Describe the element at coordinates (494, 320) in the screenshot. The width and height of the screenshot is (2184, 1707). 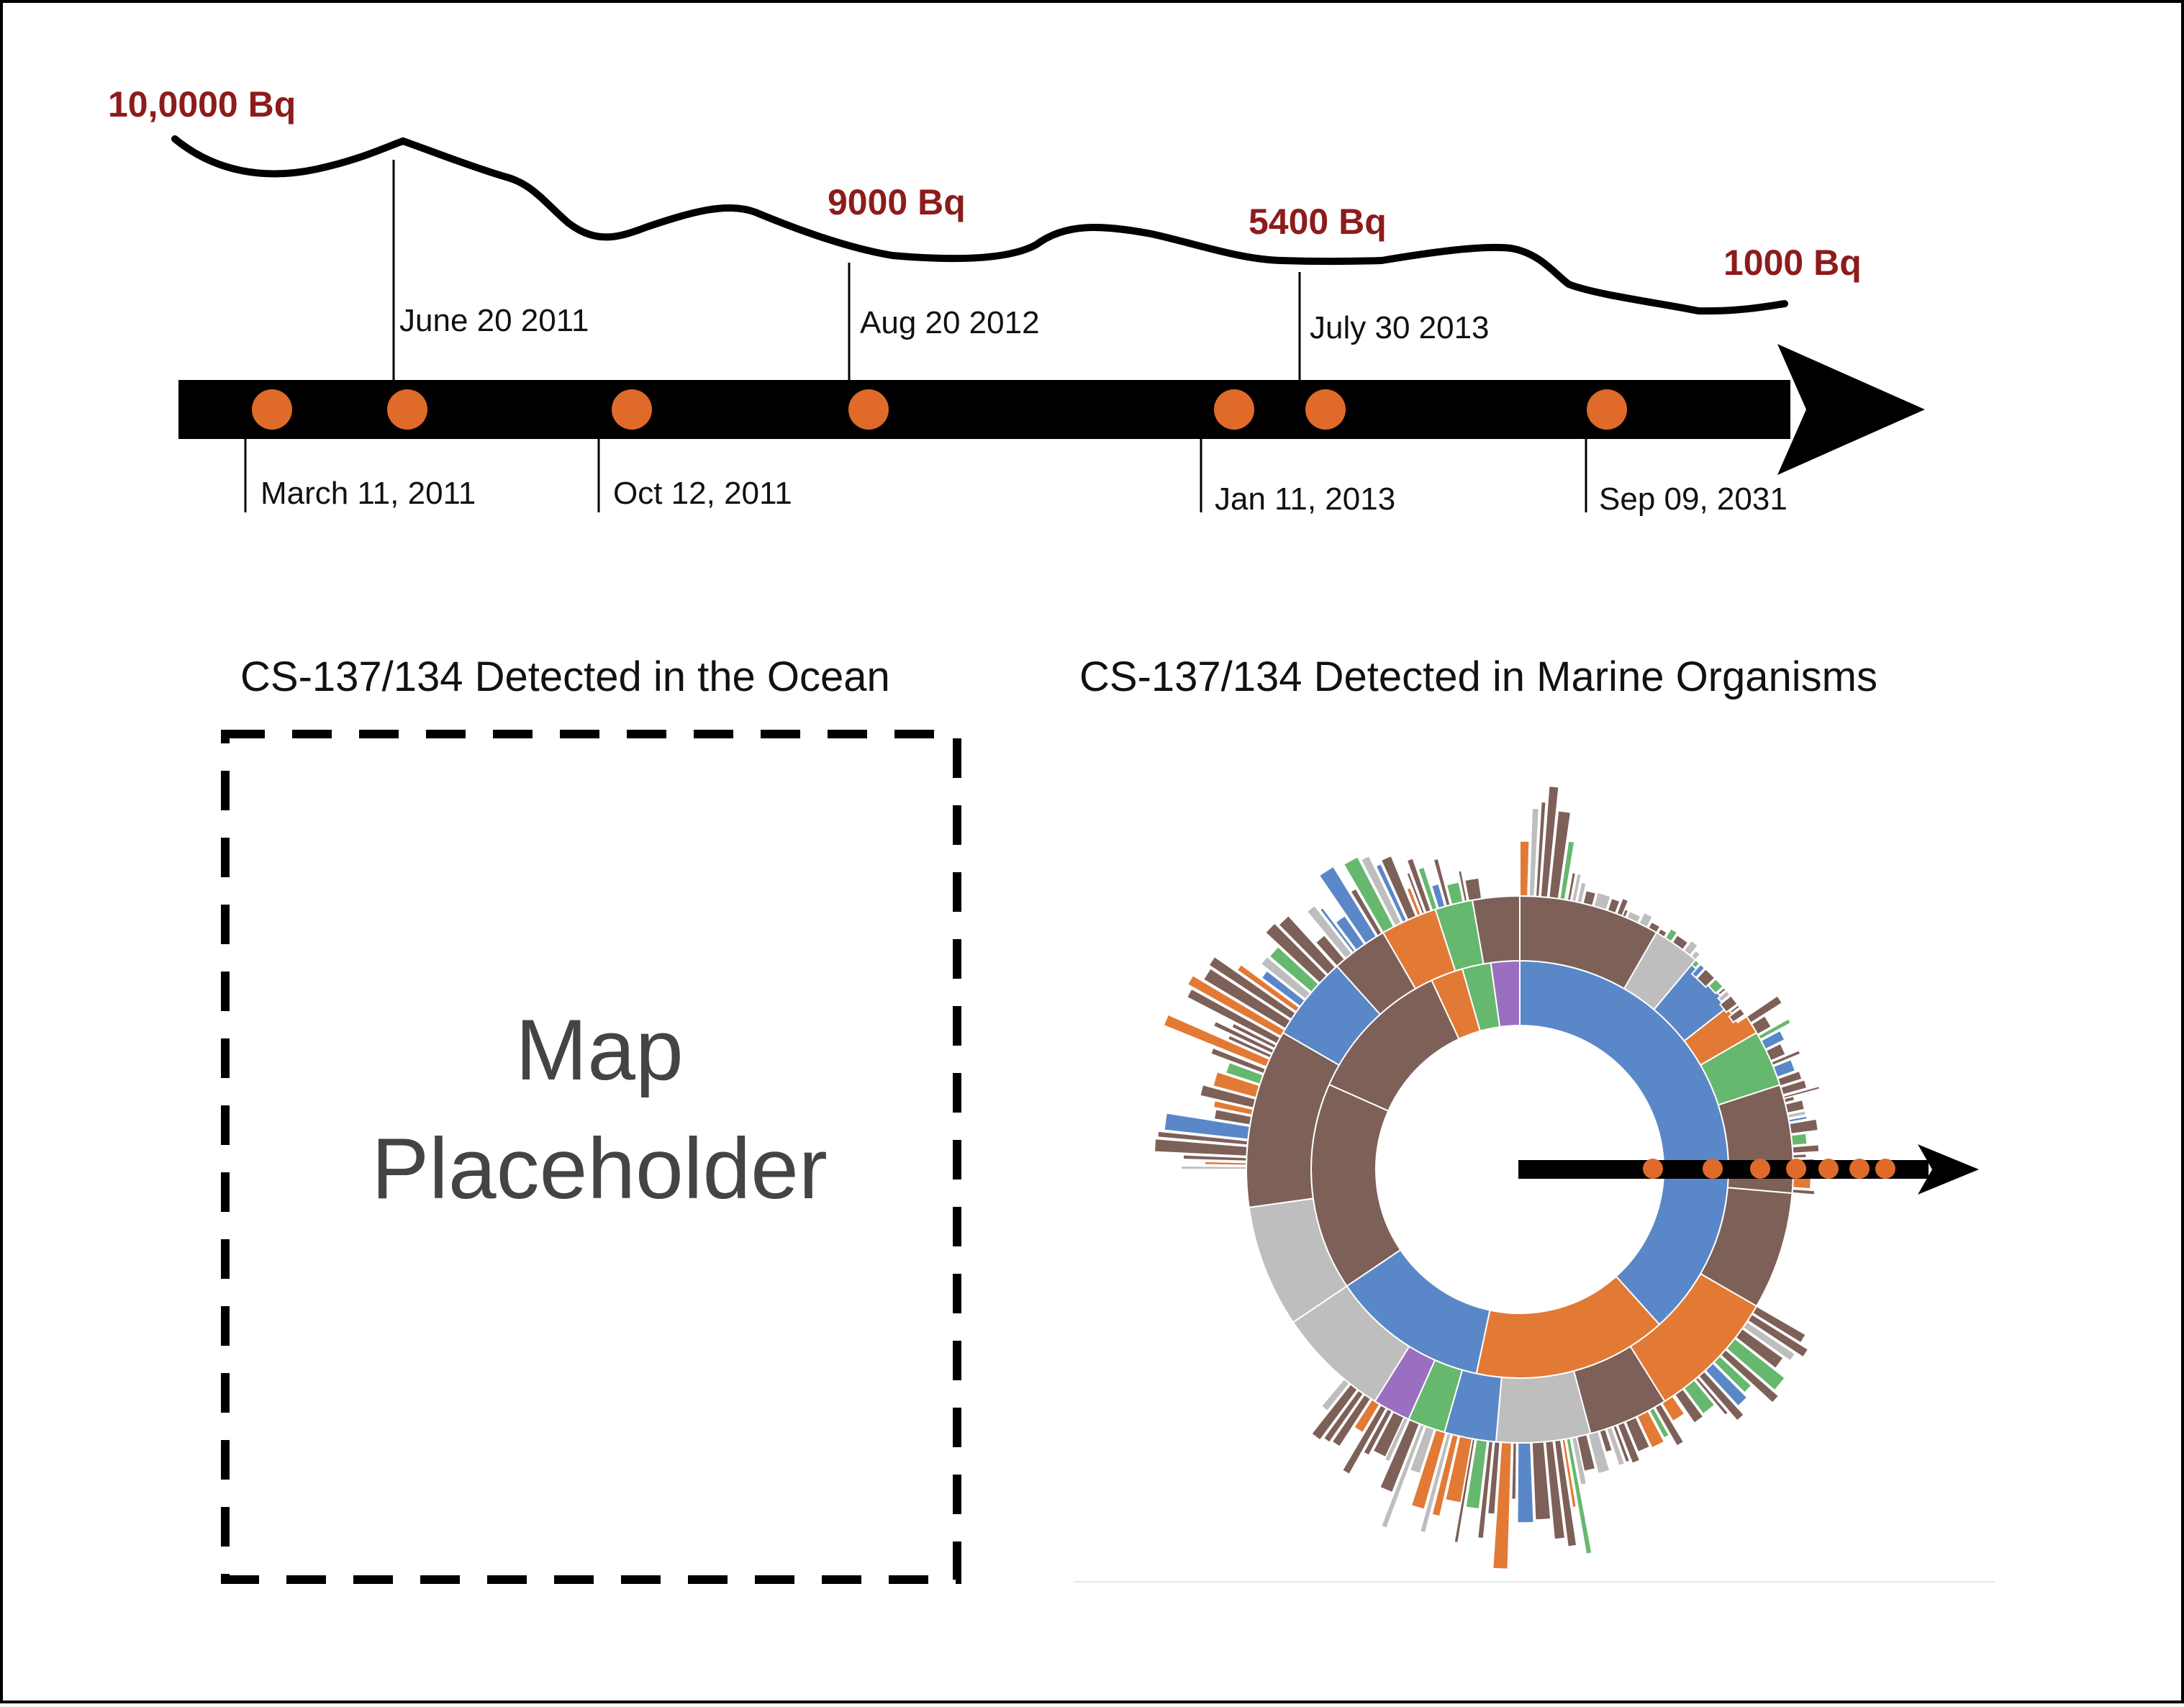
I see `date-label-june-2011: June 20 2011` at that location.